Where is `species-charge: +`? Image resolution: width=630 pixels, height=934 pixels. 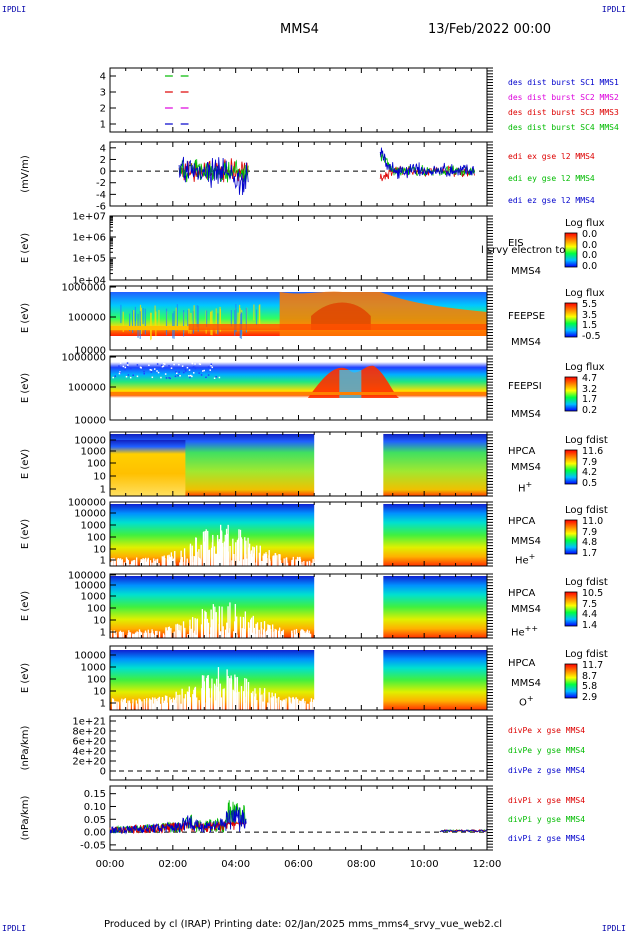 species-charge: + is located at coordinates (530, 698).